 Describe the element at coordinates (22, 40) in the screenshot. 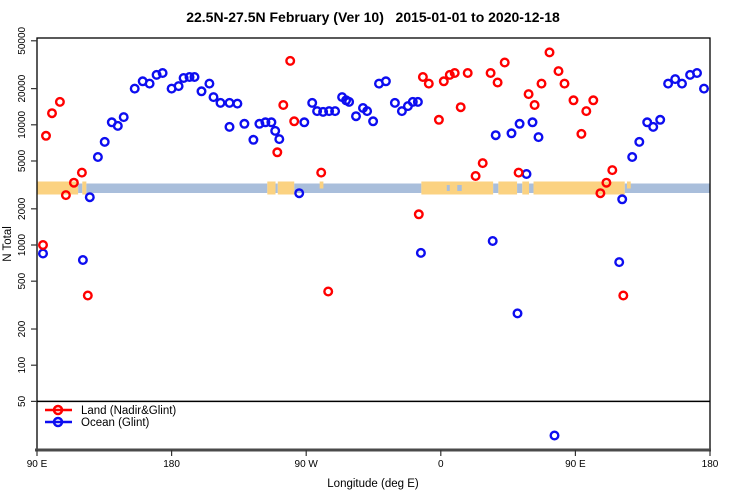

I see `y-tick-label: 50000` at that location.